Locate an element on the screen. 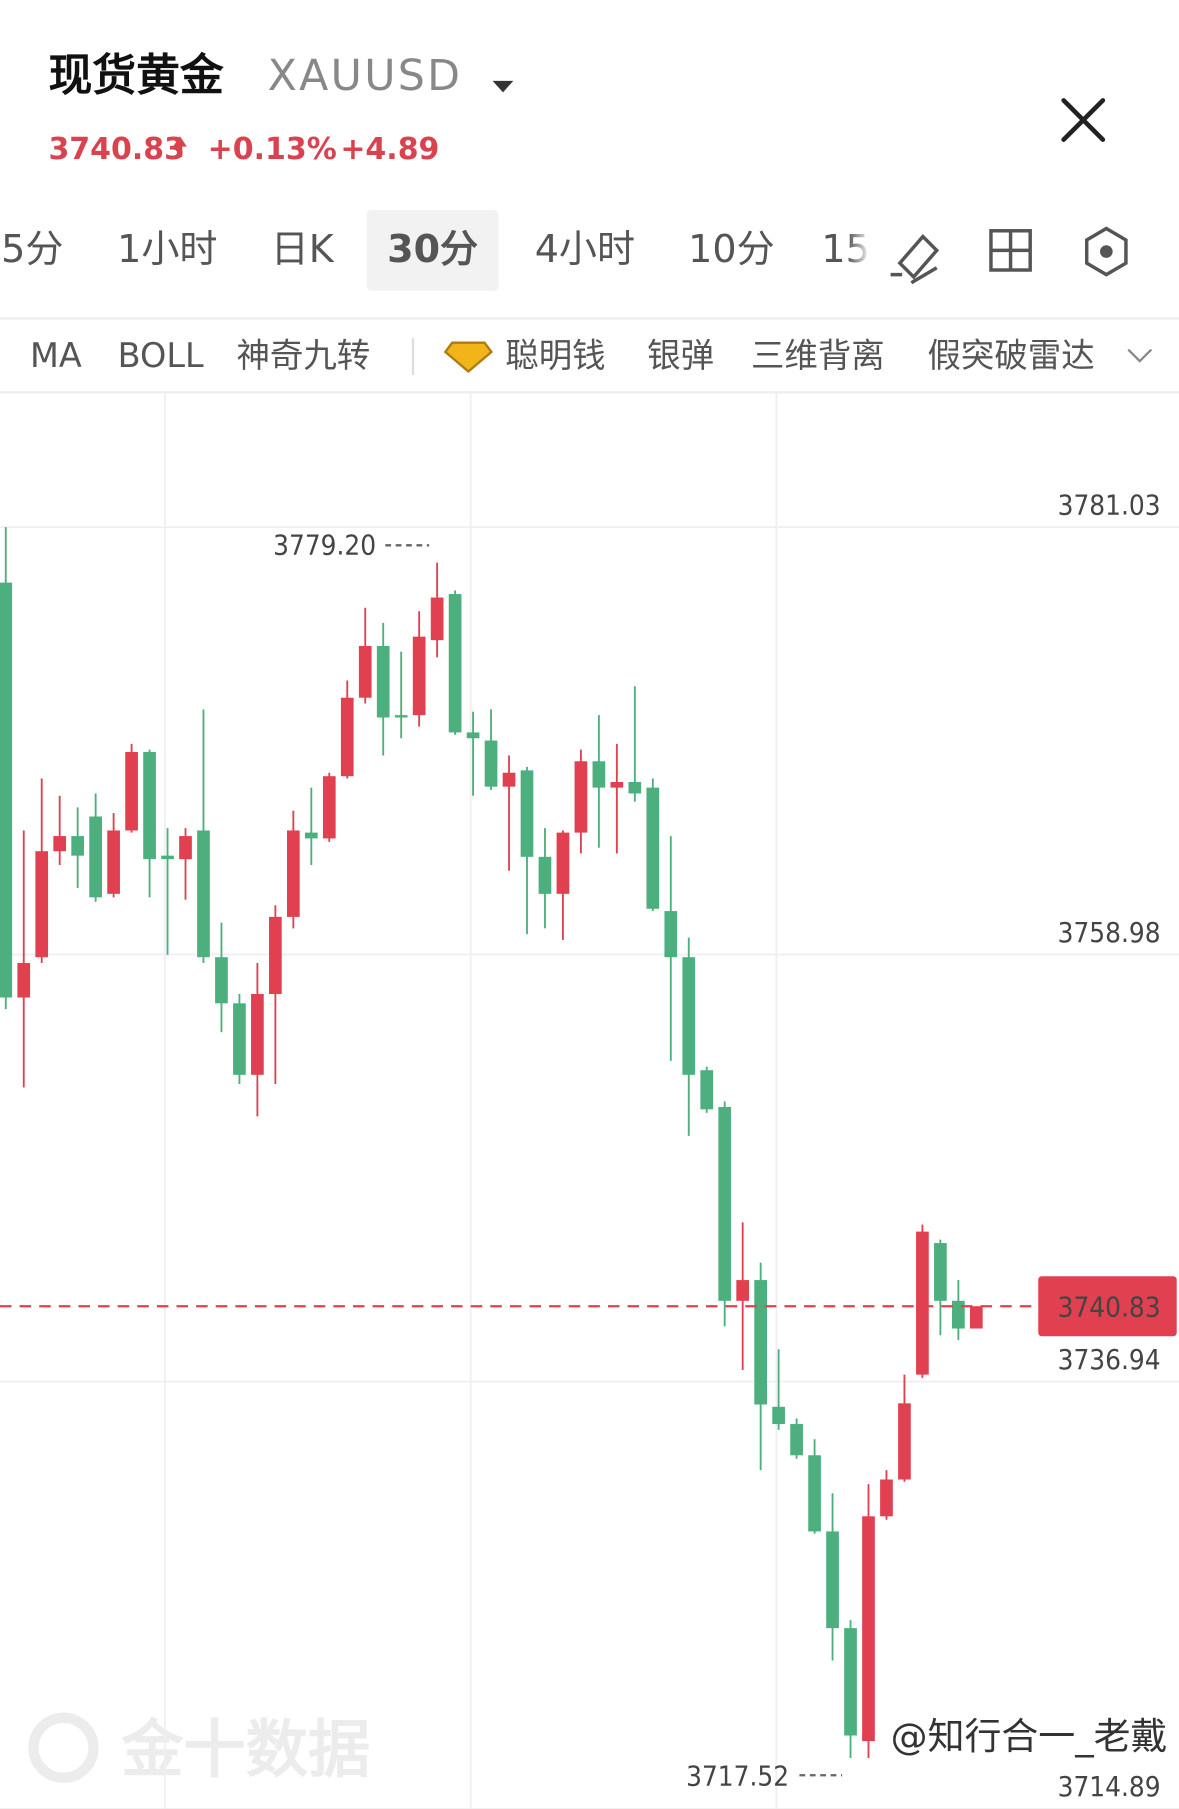  indicator-tab: 神奇九转 is located at coordinates (303, 355).